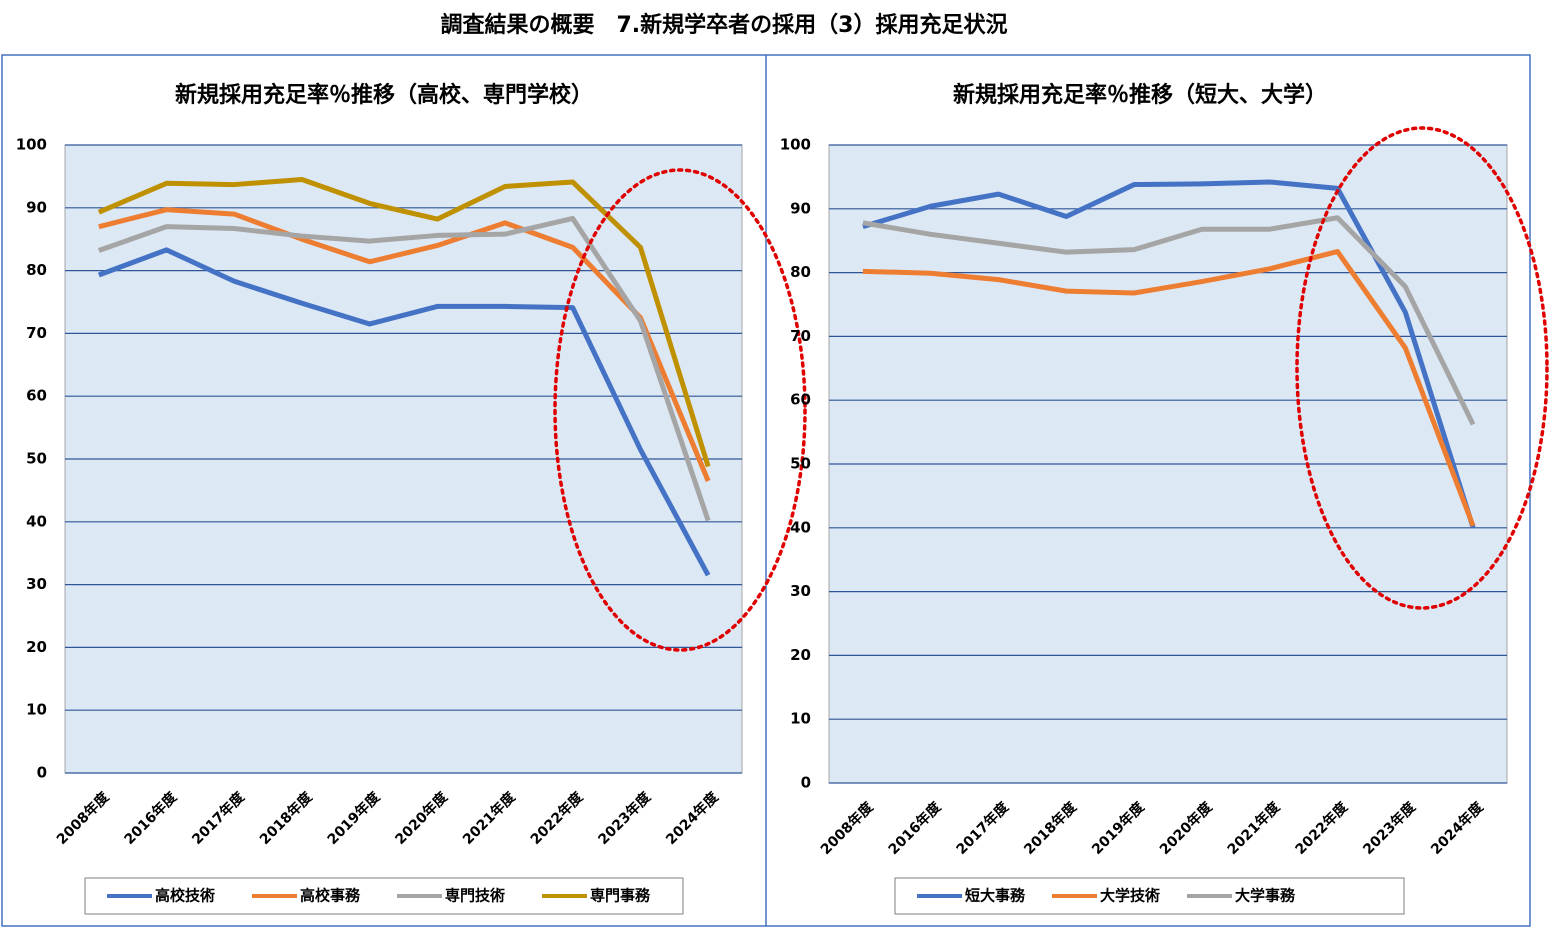 This screenshot has width=1549, height=929. I want to click on legend-label: 短大事務, so click(995, 896).